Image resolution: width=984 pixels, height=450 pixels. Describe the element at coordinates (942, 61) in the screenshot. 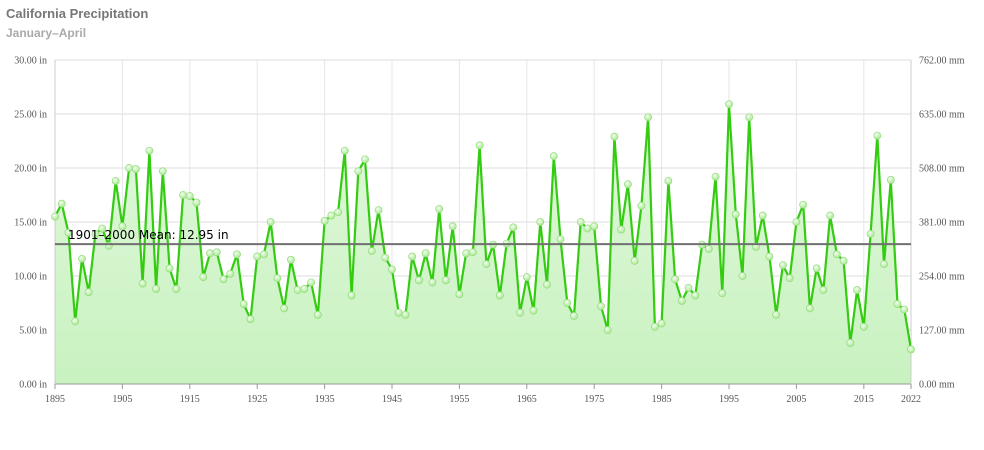

I see `y-tick-label-right: 762.00 mm` at that location.